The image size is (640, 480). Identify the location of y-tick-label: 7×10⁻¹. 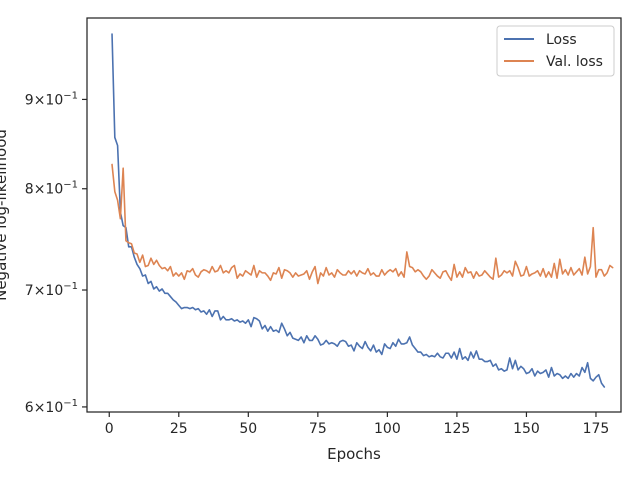
(51, 290).